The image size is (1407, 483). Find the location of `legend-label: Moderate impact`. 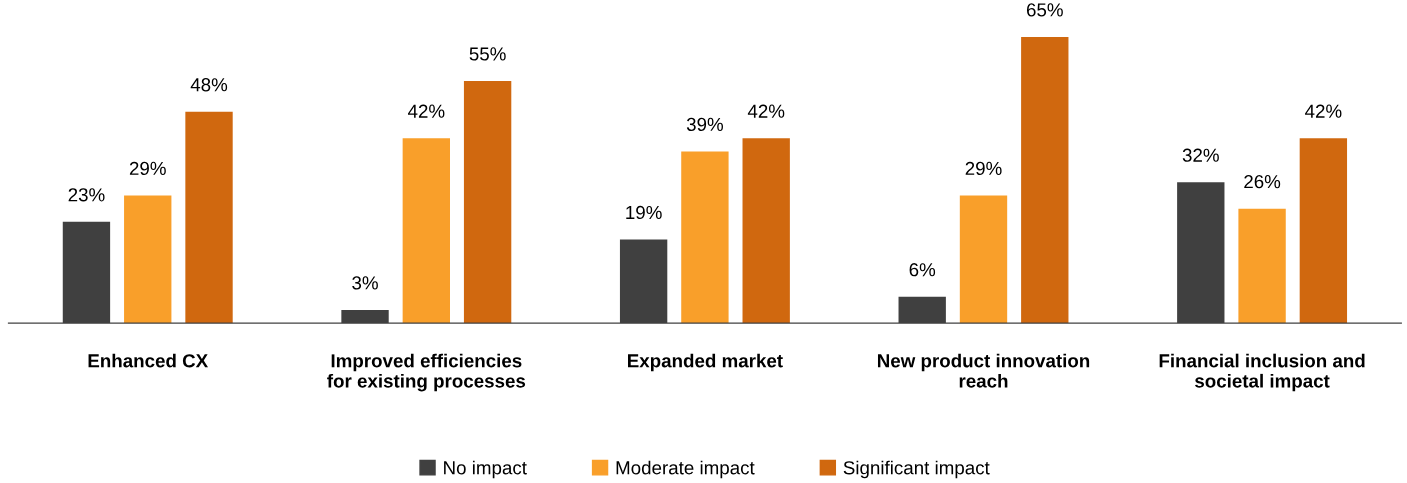

legend-label: Moderate impact is located at coordinates (685, 469).